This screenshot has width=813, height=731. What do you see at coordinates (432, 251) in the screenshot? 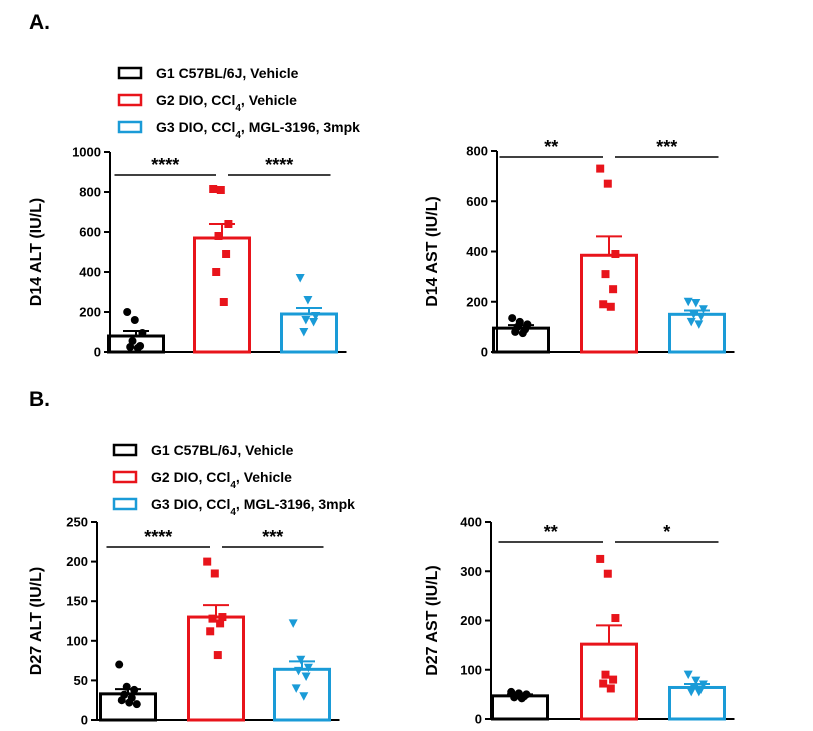
I see `y-axis-label: D14 AST (IU/L)` at bounding box center [432, 251].